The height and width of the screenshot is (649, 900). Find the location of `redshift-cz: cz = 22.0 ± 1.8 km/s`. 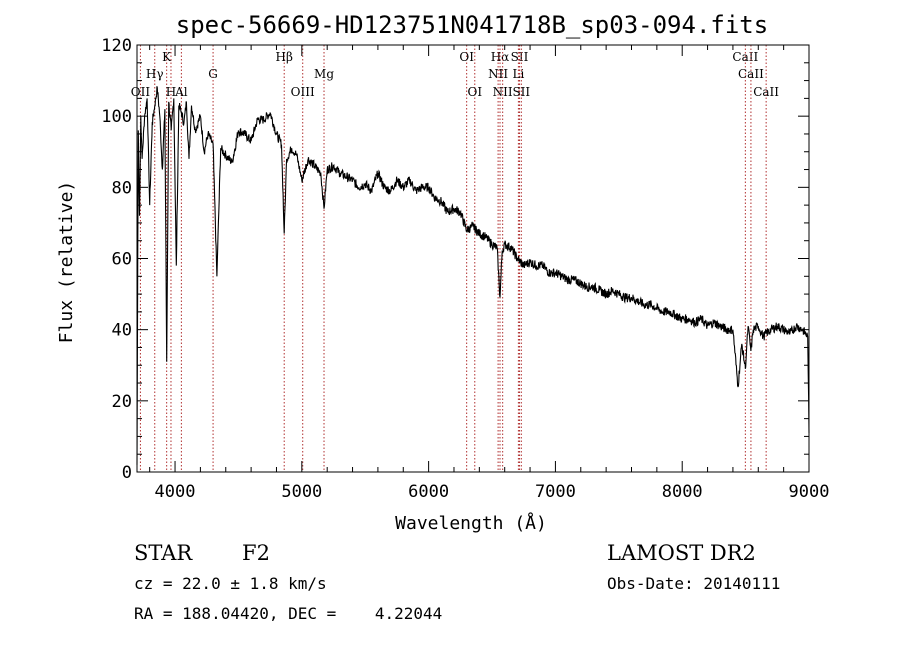

redshift-cz: cz = 22.0 ± 1.8 km/s is located at coordinates (230, 583).